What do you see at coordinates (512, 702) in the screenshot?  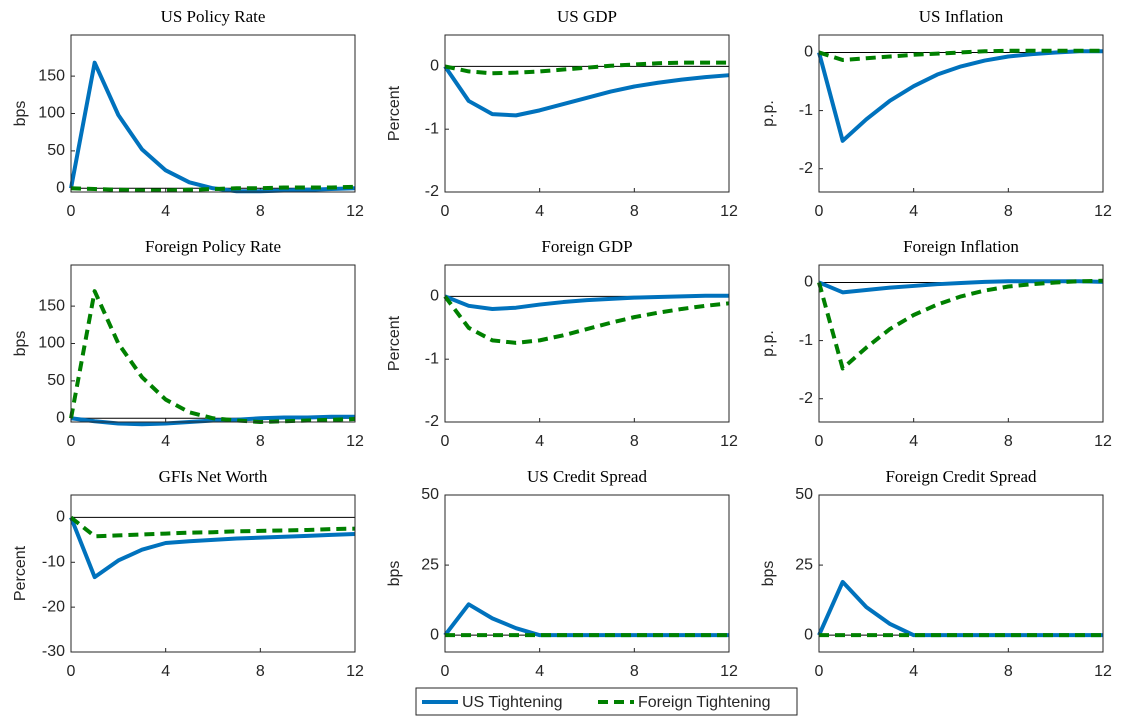 I see `legend-label: US Tightening` at bounding box center [512, 702].